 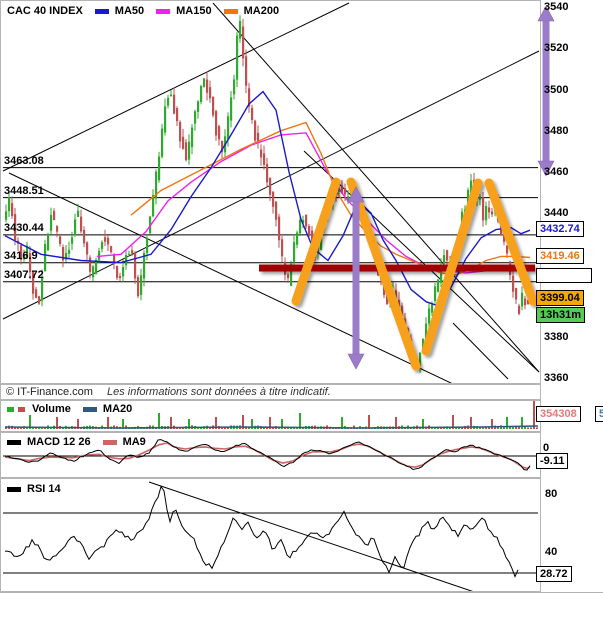 I want to click on macd-value-box: -9.11, so click(x=552, y=461).